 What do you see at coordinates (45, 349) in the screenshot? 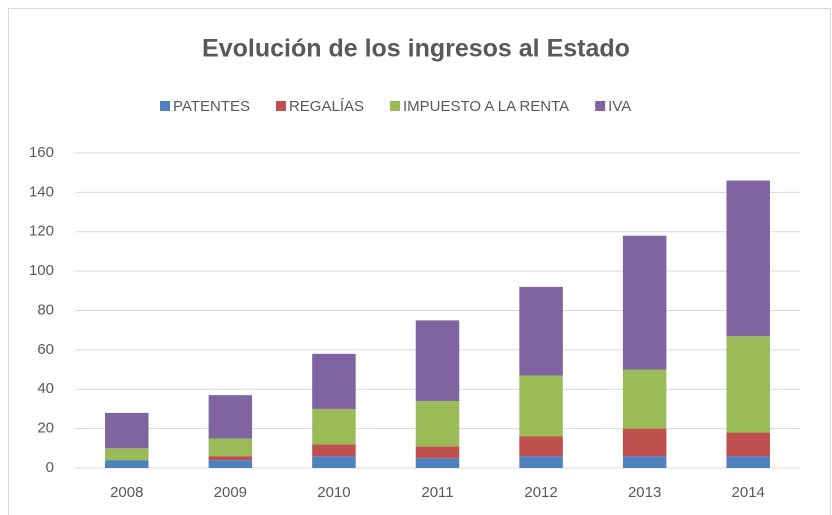
I see `y-tick-label: 60` at bounding box center [45, 349].